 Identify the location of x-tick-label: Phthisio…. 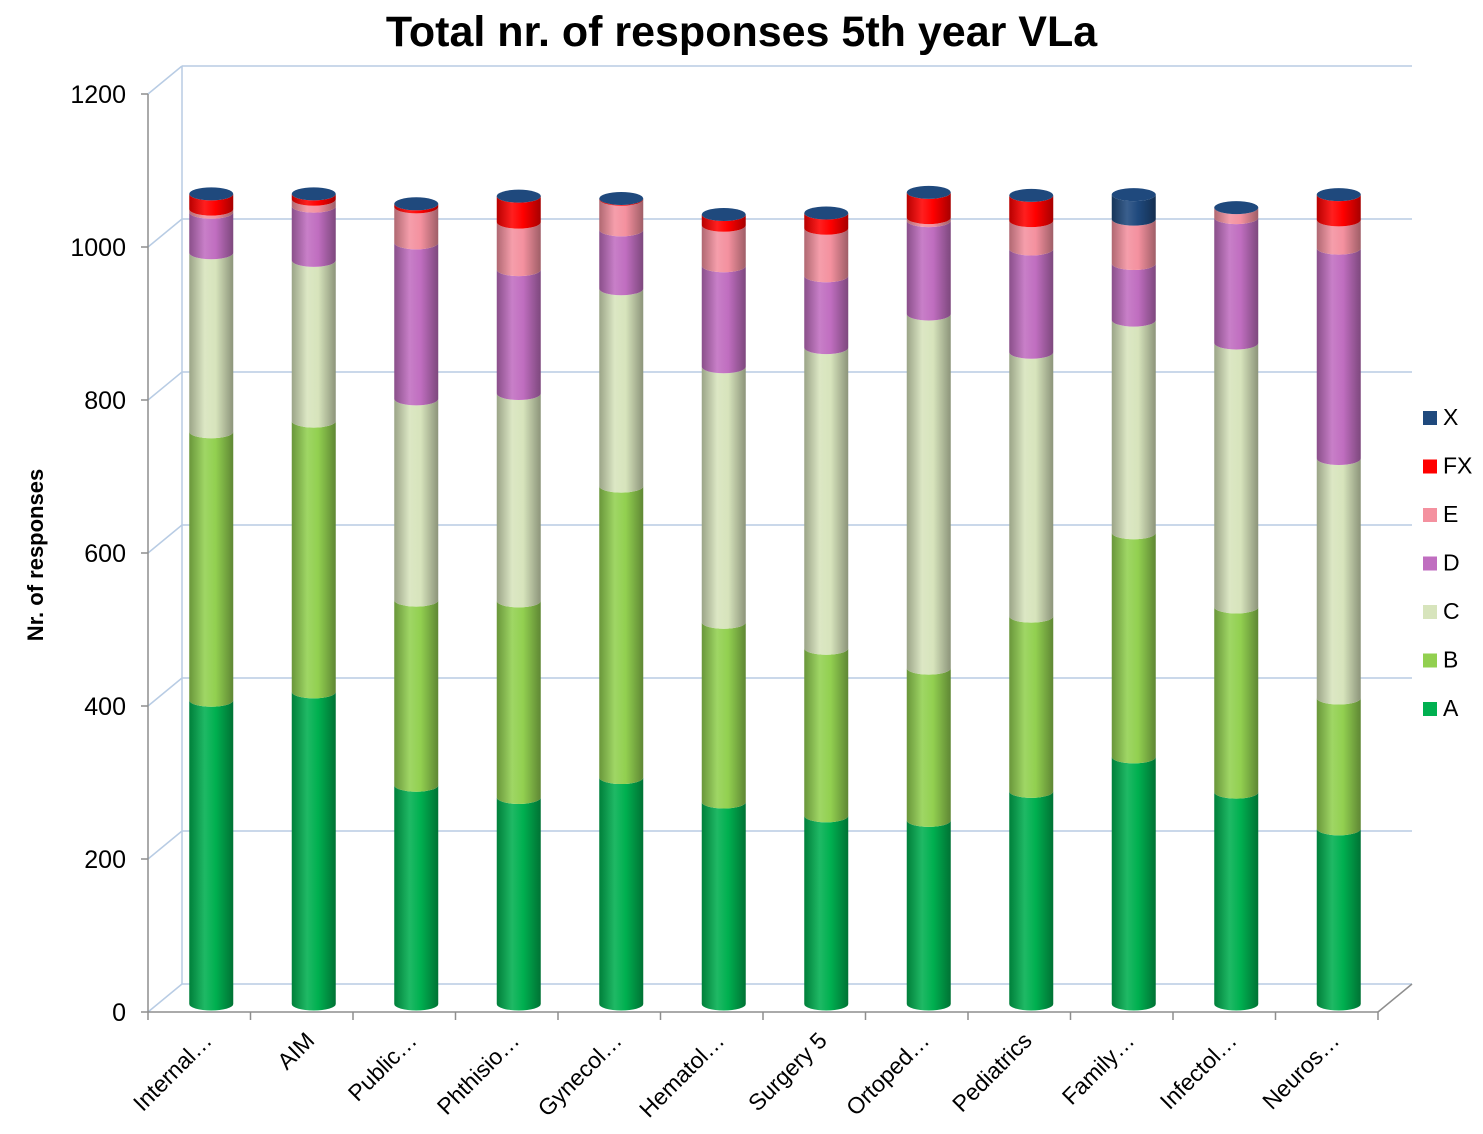
(478, 1073).